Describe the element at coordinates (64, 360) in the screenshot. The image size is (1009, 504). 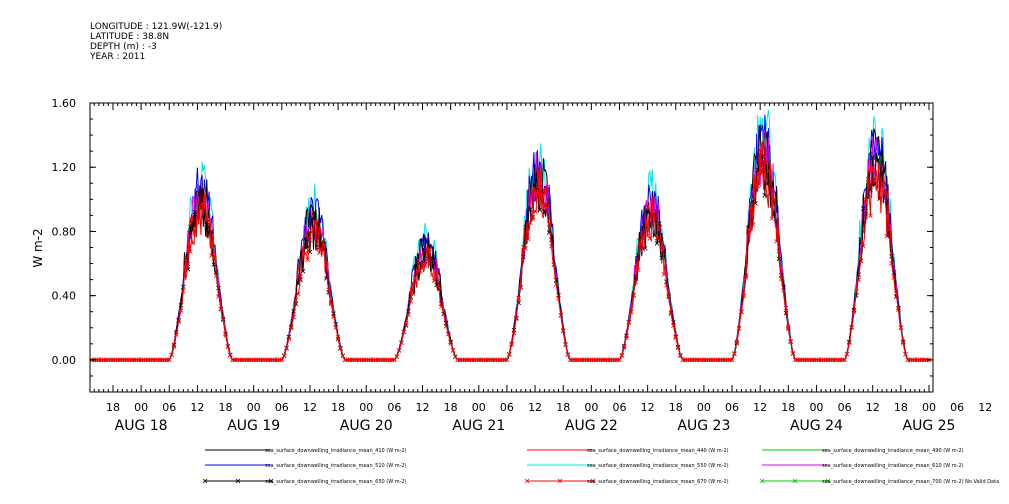
I see `y-tick-label: 0.00` at that location.